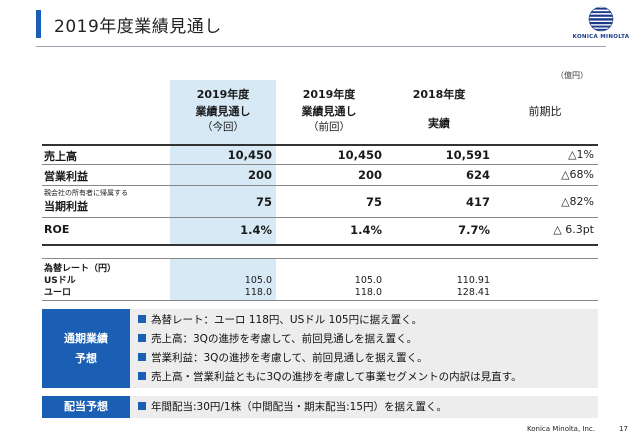 This screenshot has width=640, height=443. What do you see at coordinates (86, 358) in the screenshot?
I see `forecast-tag-line2: 予想` at bounding box center [86, 358].